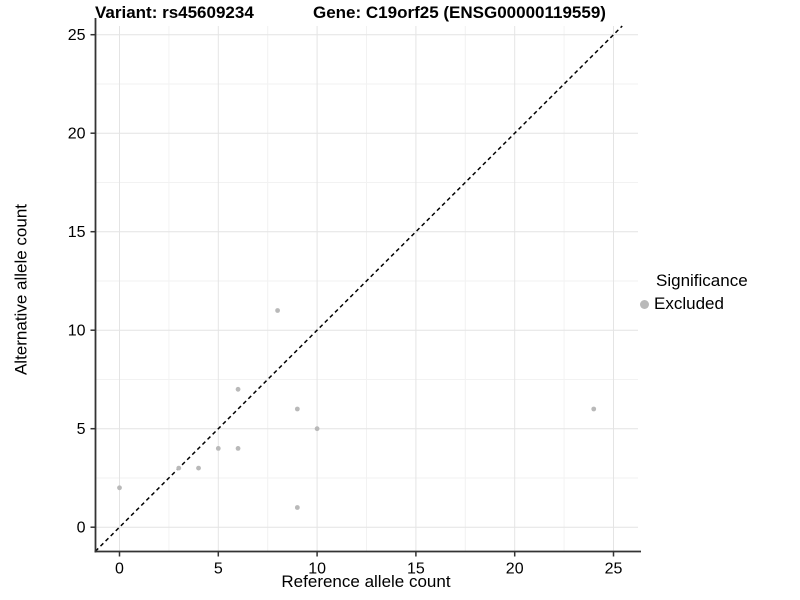 The image size is (800, 600). Describe the element at coordinates (174, 12) in the screenshot. I see `plot-title-variant: Variant: rs45609234` at that location.